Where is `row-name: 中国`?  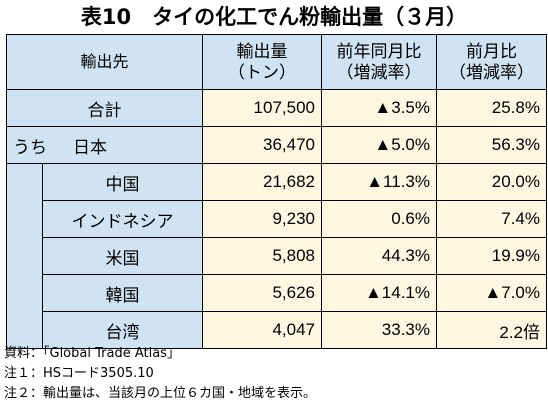
row-name: 中国 is located at coordinates (122, 182).